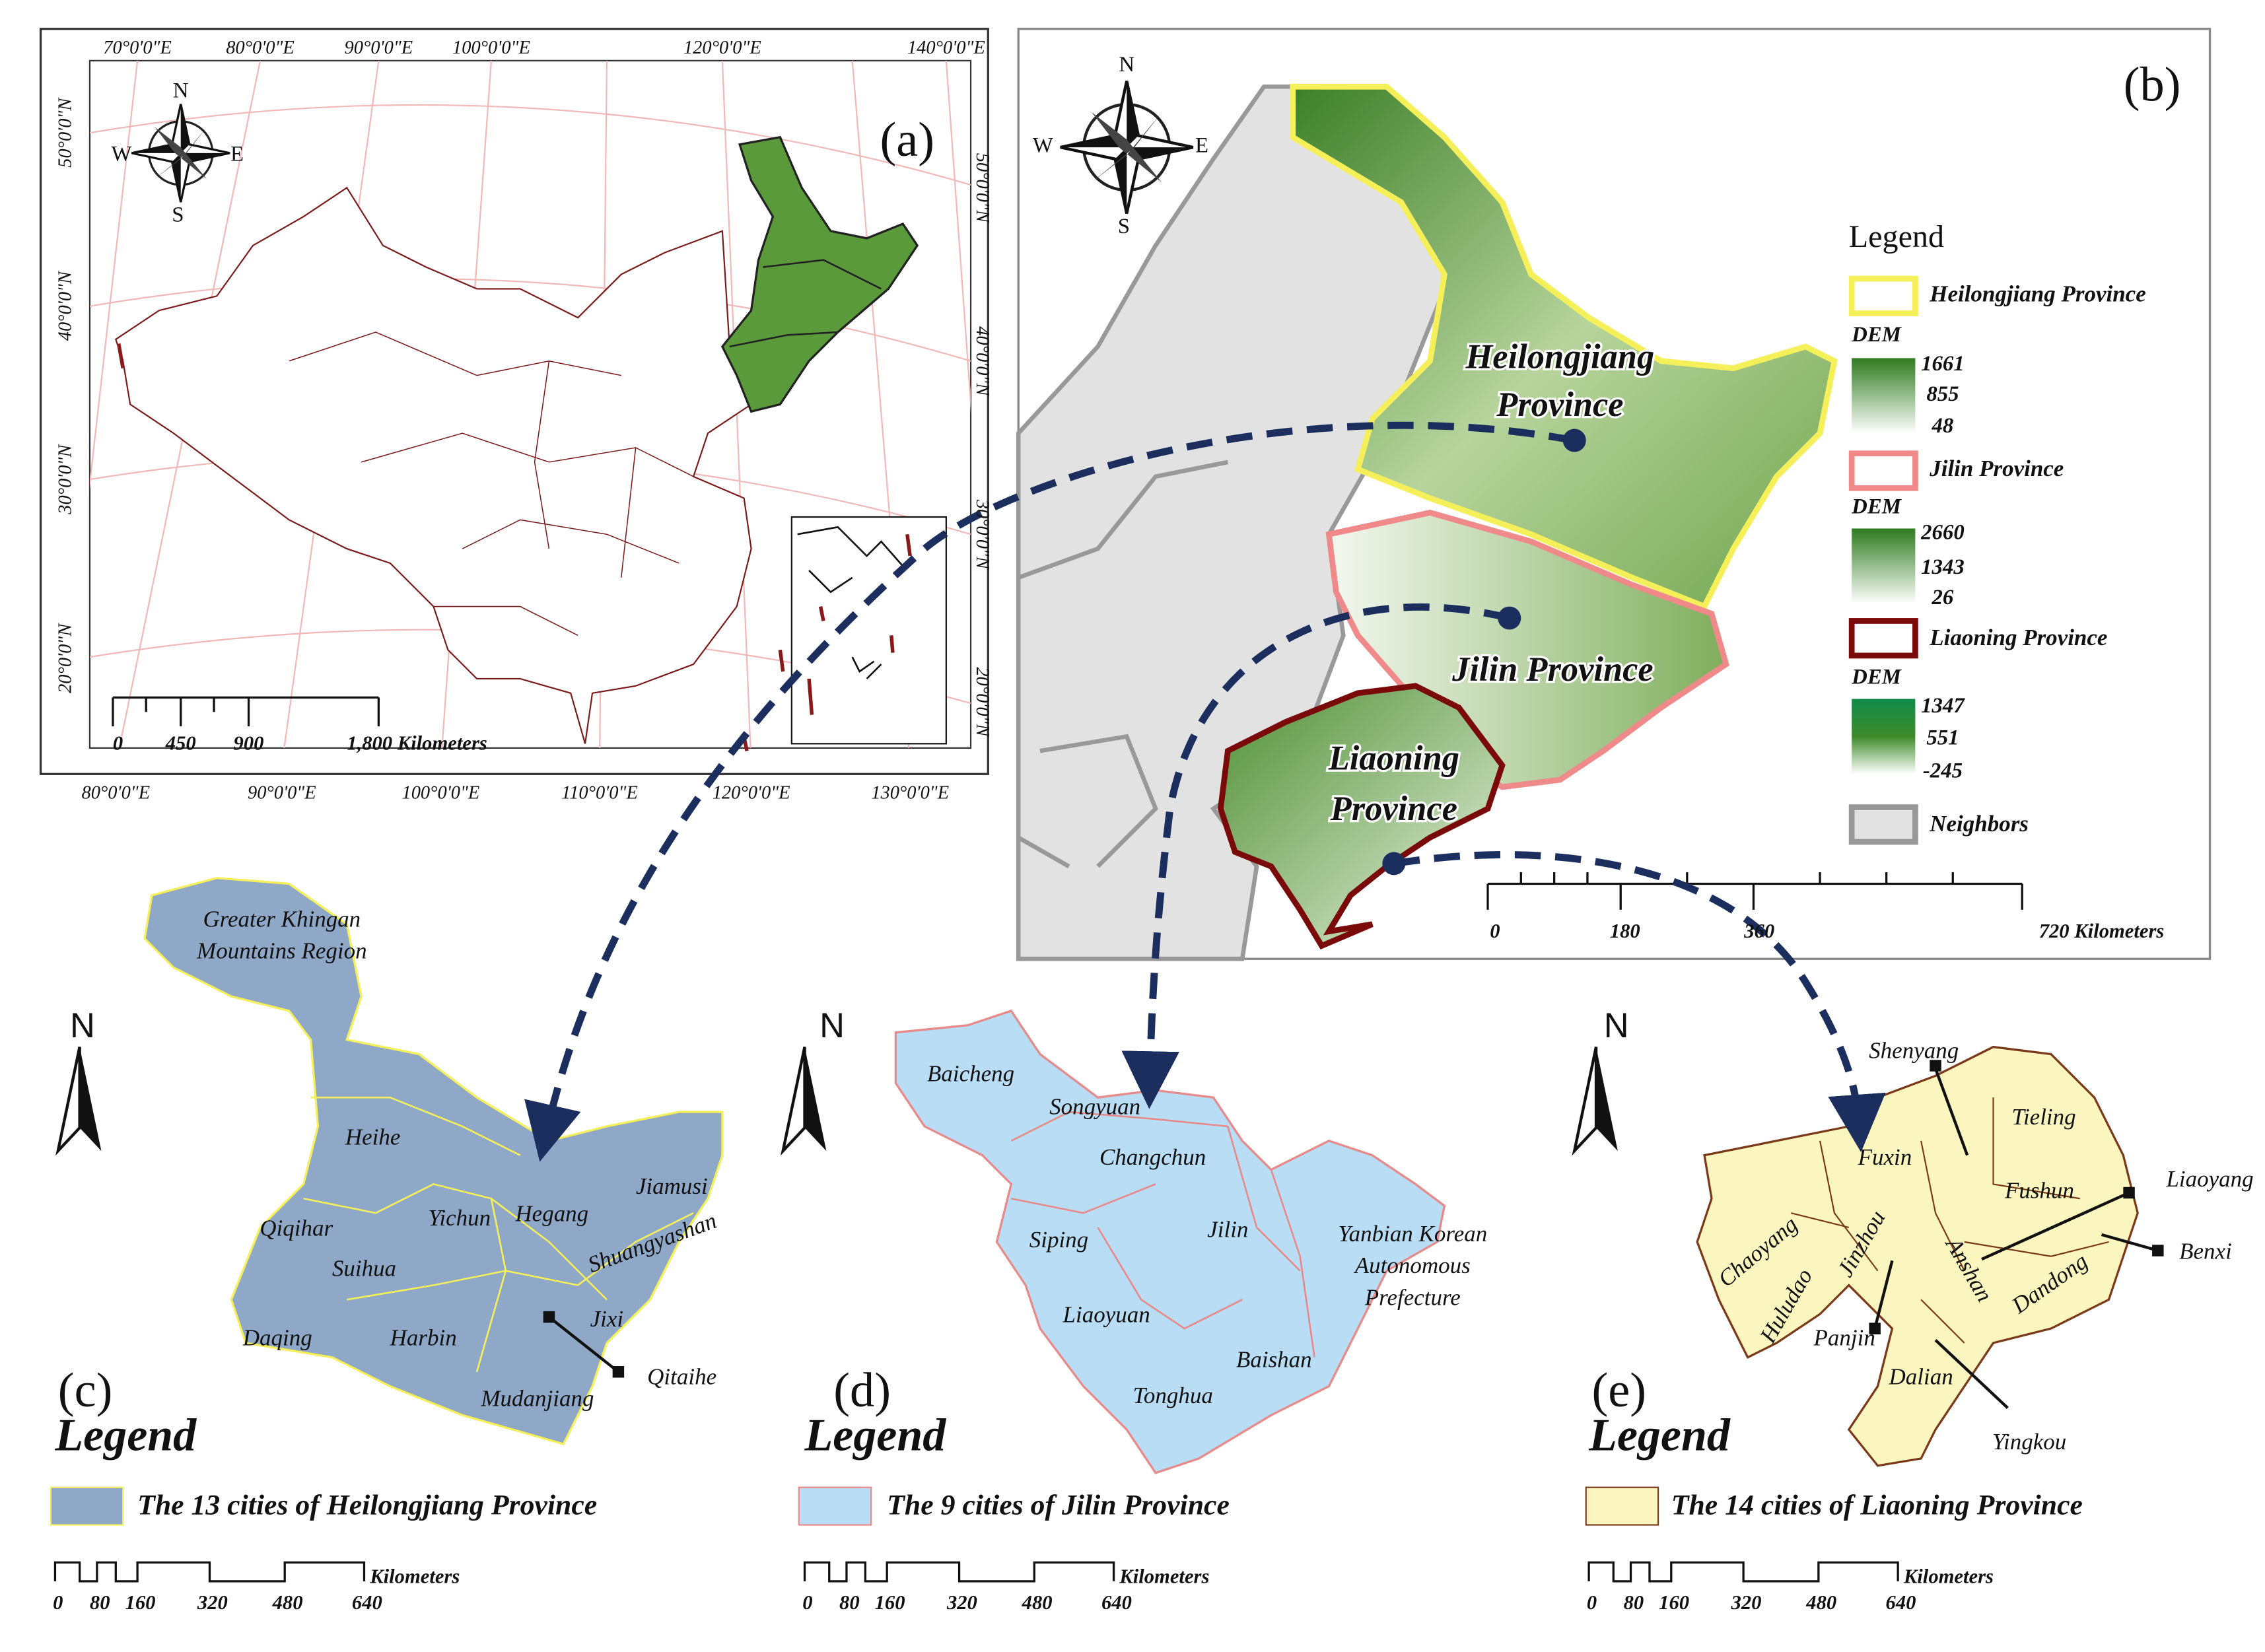 The height and width of the screenshot is (1652, 2265). I want to click on city-label: Shenyang, so click(1914, 1050).